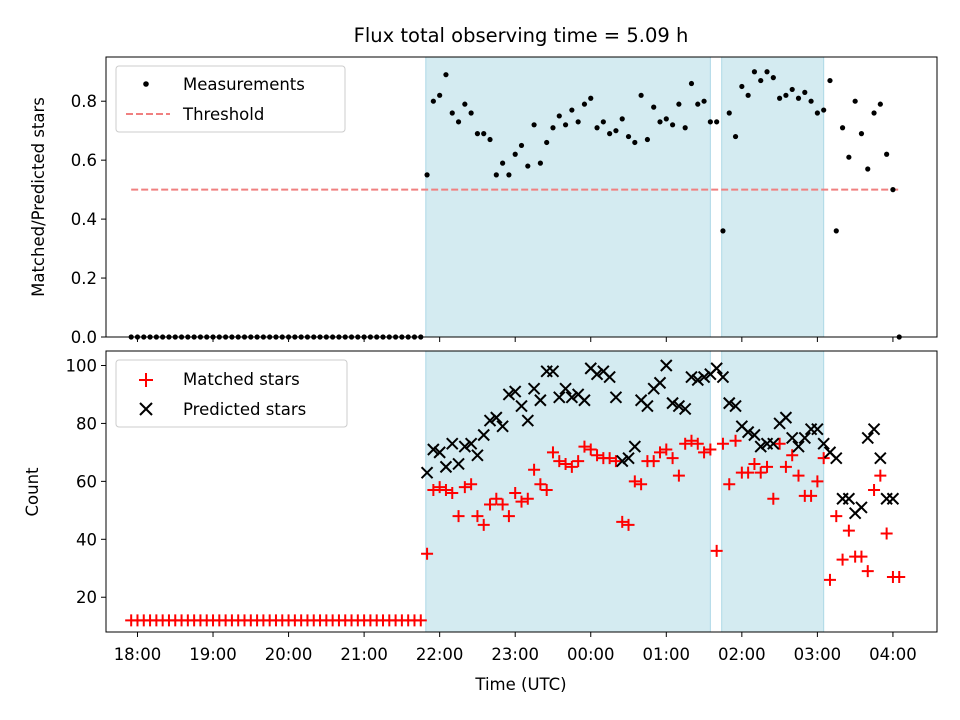 The image size is (960, 720). Describe the element at coordinates (146, 84) in the screenshot. I see `legend-measurements-marker` at that location.